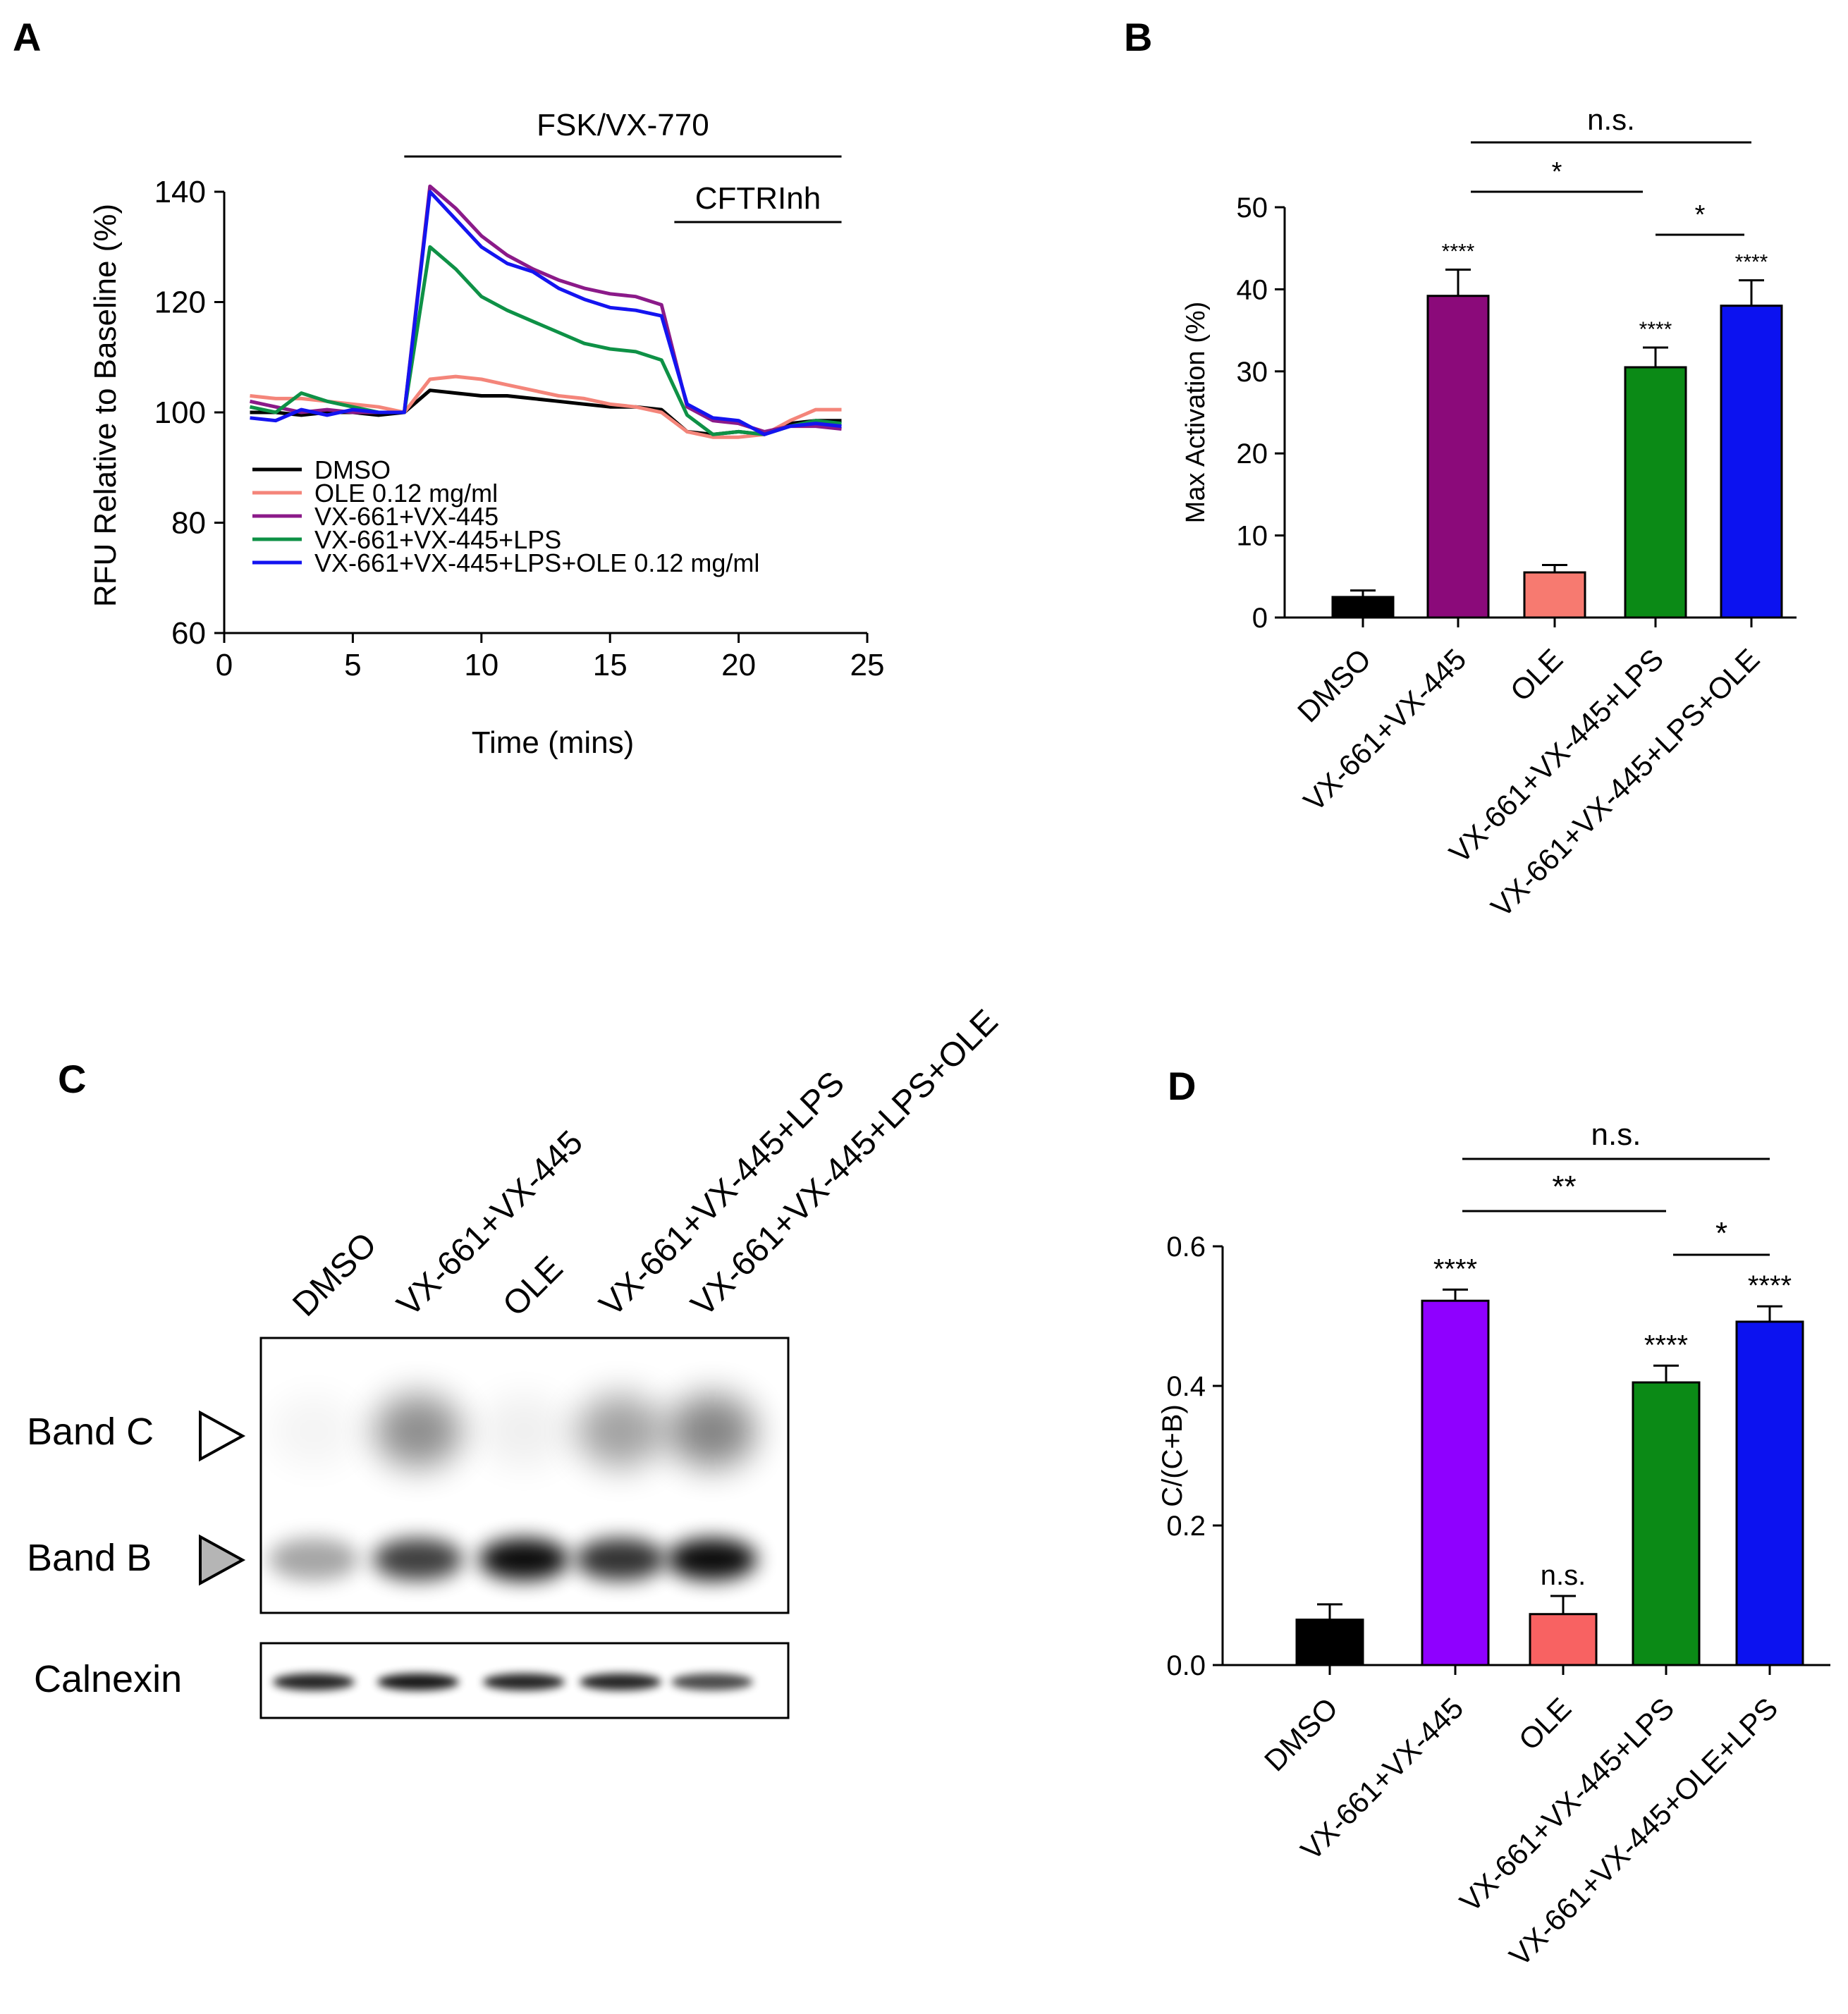  Describe the element at coordinates (758, 198) in the screenshot. I see `a-annotation-label: CFTRInh` at that location.